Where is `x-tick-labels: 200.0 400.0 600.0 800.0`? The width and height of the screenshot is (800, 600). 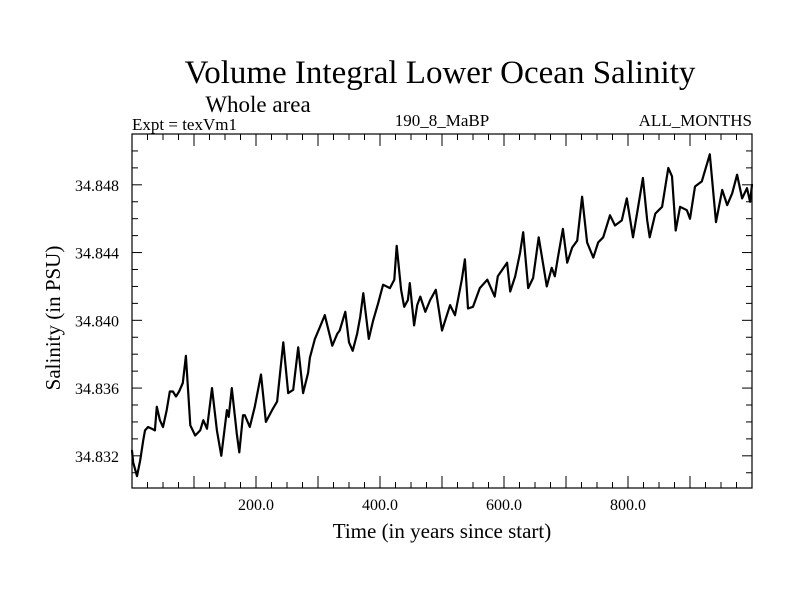
x-tick-labels: 200.0 400.0 600.0 800.0 is located at coordinates (442, 505).